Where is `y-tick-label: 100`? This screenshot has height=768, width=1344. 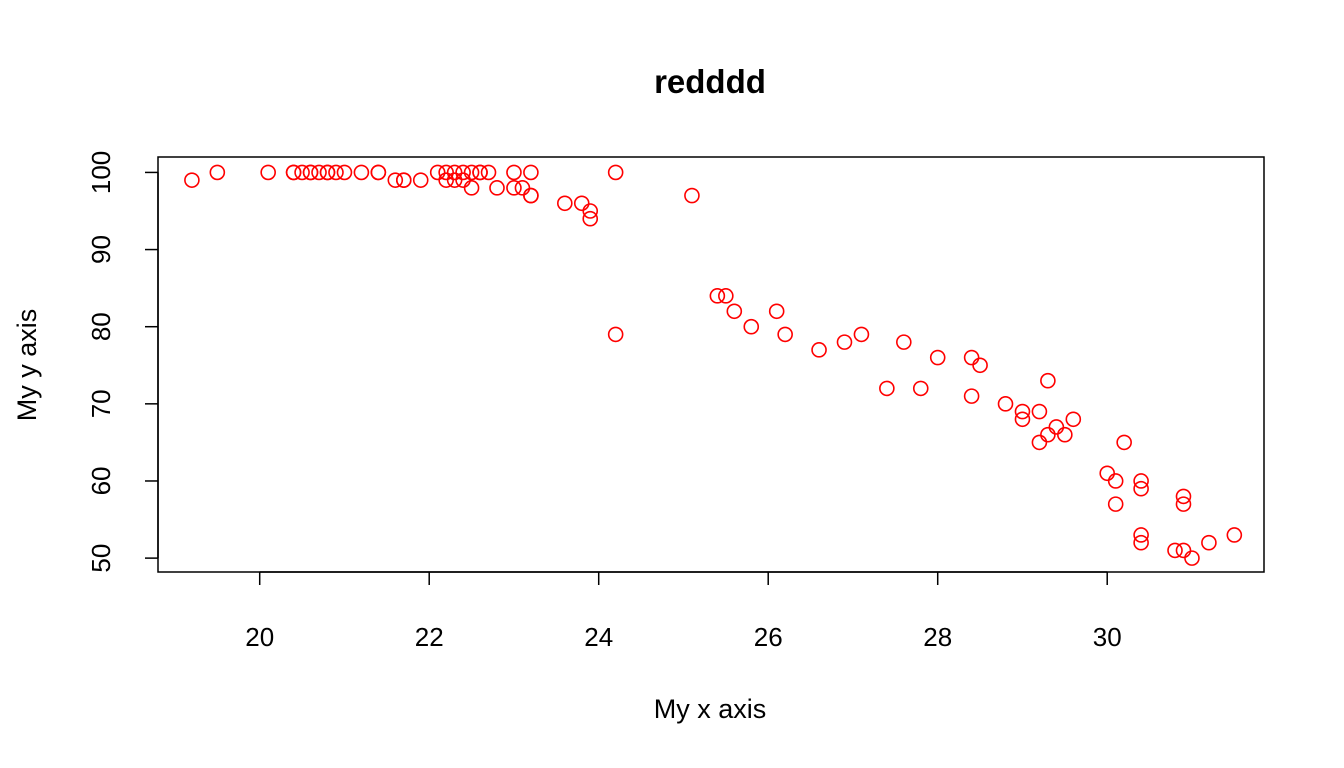
y-tick-label: 100 is located at coordinates (101, 172).